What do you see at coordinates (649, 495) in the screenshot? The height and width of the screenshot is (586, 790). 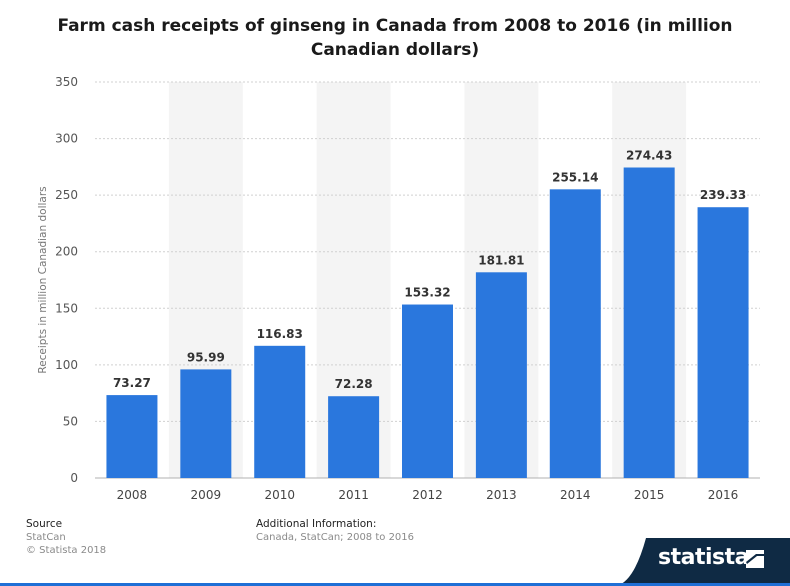 I see `x-tick-label: 2015` at bounding box center [649, 495].